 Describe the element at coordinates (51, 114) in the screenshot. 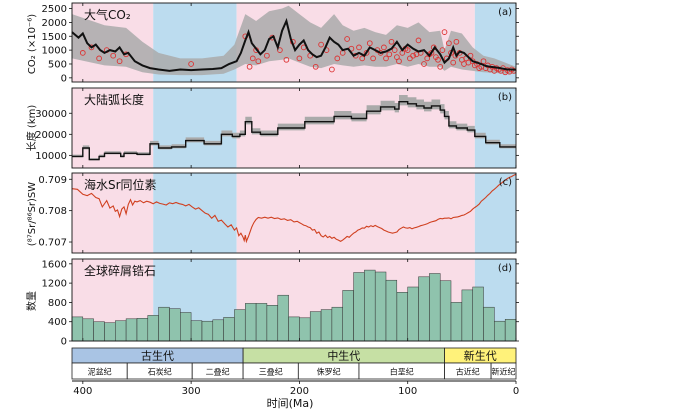

I see `y-tick-label: 30000` at that location.